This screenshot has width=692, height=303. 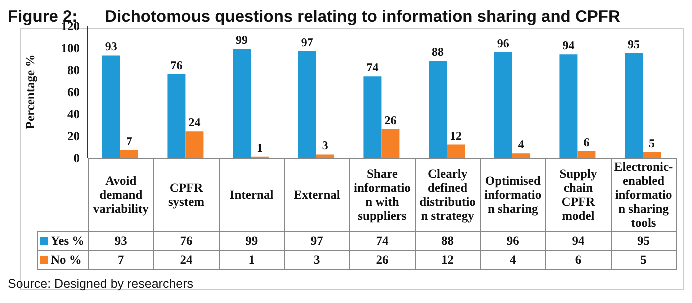 What do you see at coordinates (63, 241) in the screenshot?
I see `legend-label: Yes %` at bounding box center [63, 241].